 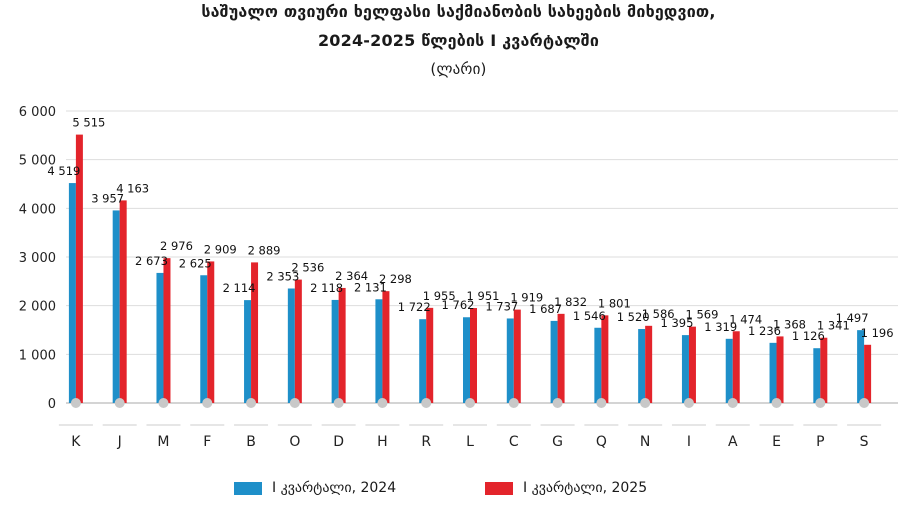 I want to click on data-label-2024: 2 118, so click(x=326, y=288).